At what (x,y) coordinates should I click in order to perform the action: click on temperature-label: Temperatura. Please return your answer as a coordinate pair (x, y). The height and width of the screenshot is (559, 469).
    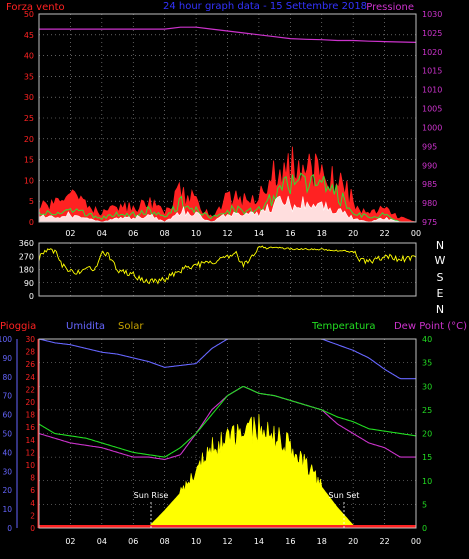
    Looking at the image, I should click on (343, 326).